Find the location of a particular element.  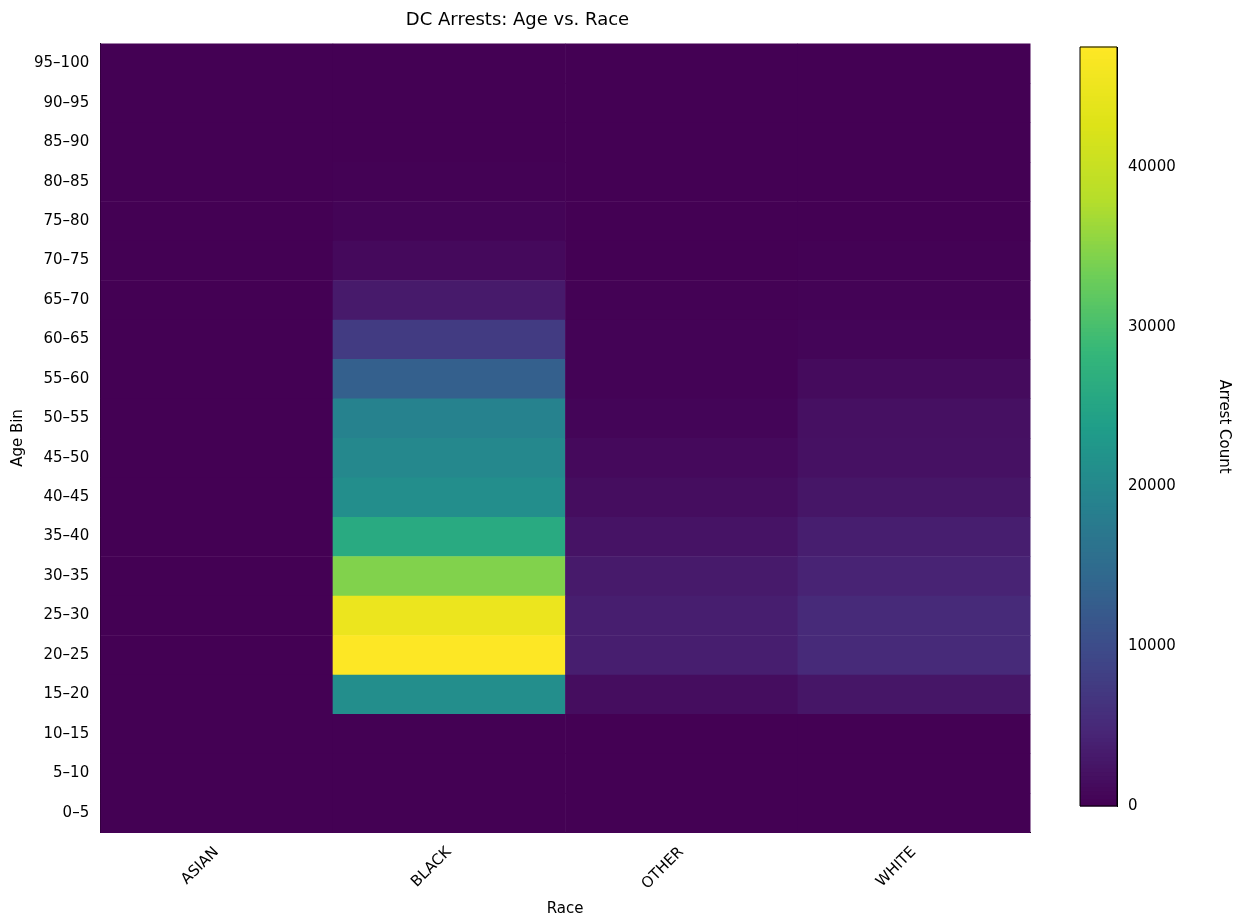

color-bar-label: 30000 is located at coordinates (1152, 325).